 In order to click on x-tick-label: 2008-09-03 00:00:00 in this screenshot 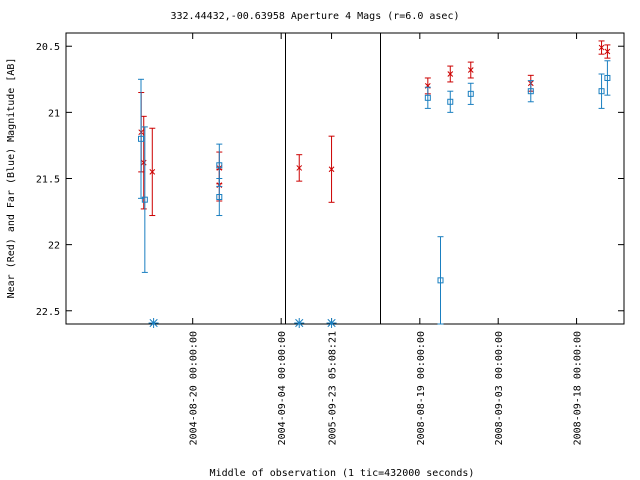, I will do `click(499, 388)`.